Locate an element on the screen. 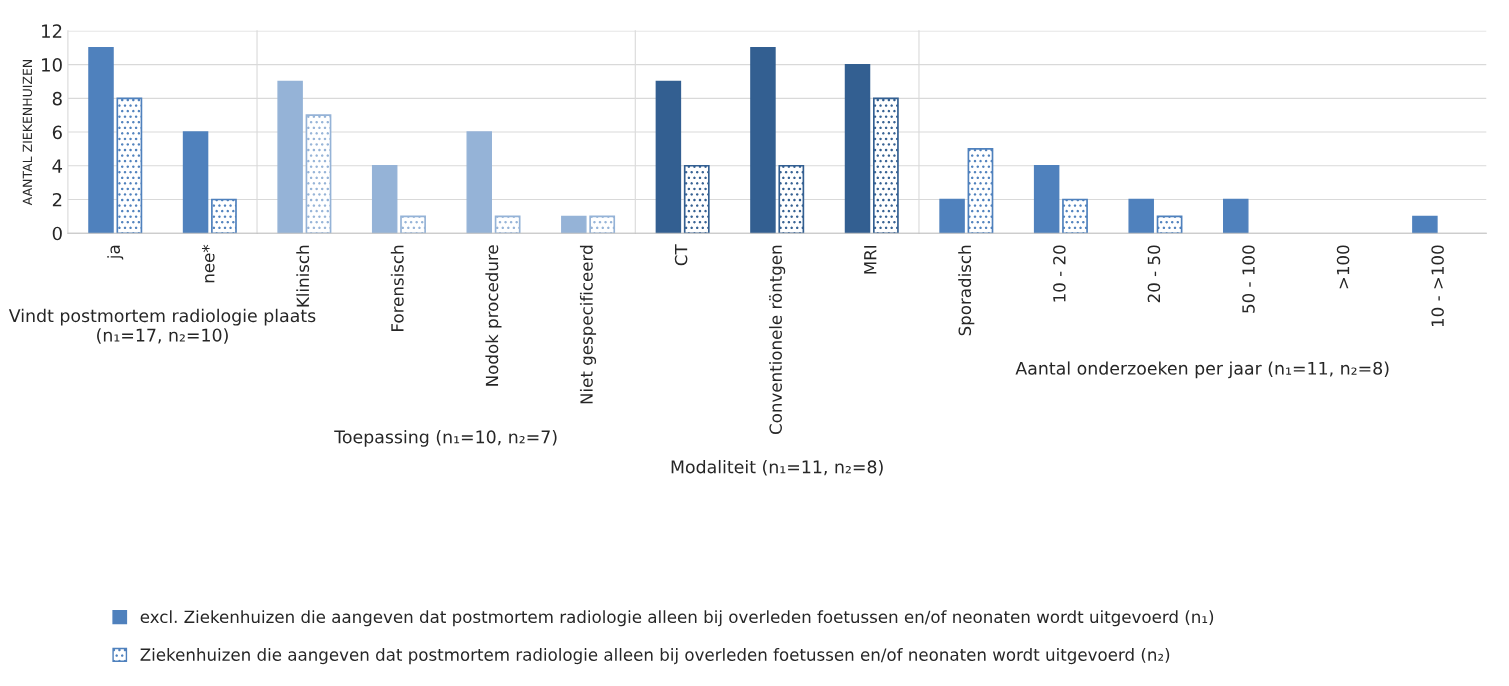 The width and height of the screenshot is (1509, 686). x-axis-title: Modaliteit (n₁=11, n₂=8) is located at coordinates (777, 467).